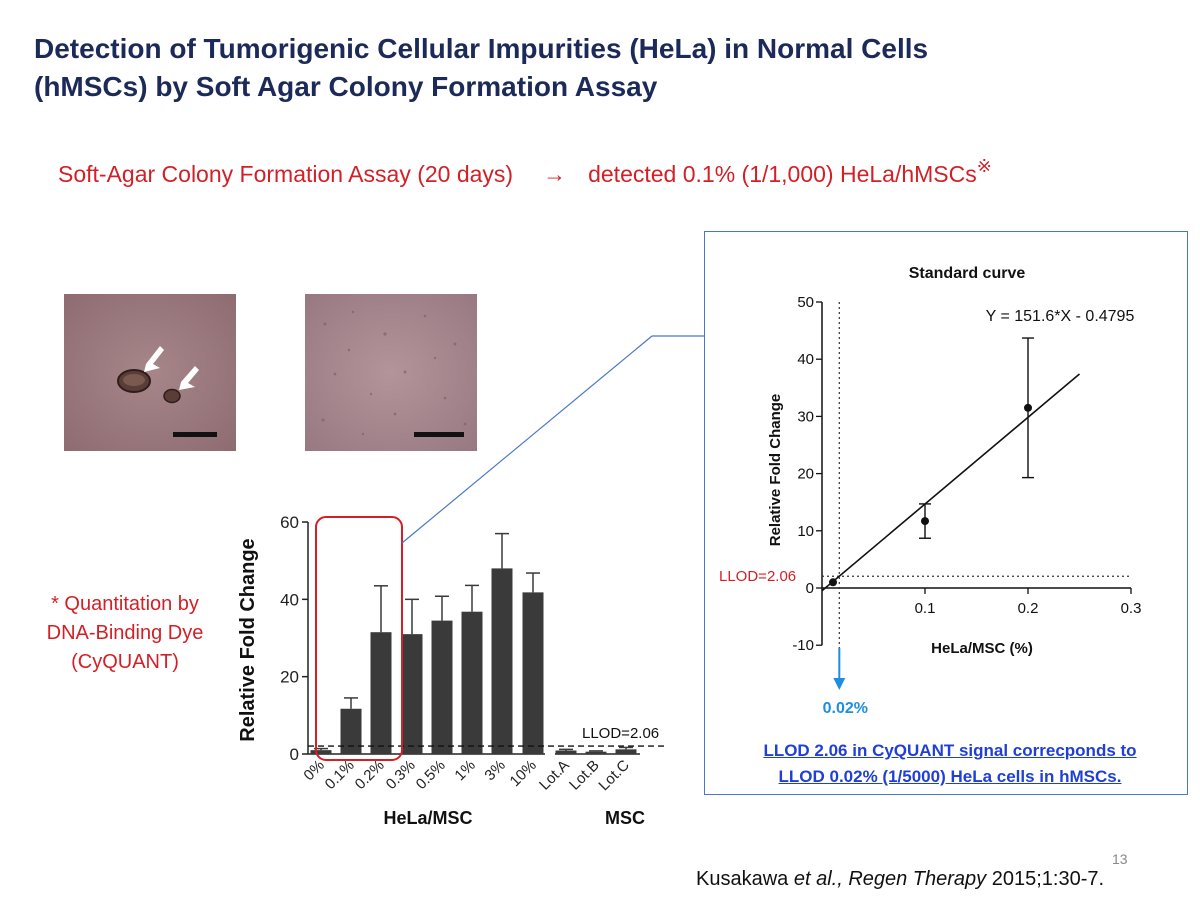  I want to click on curve-y-tick-label: 40, so click(805, 359).